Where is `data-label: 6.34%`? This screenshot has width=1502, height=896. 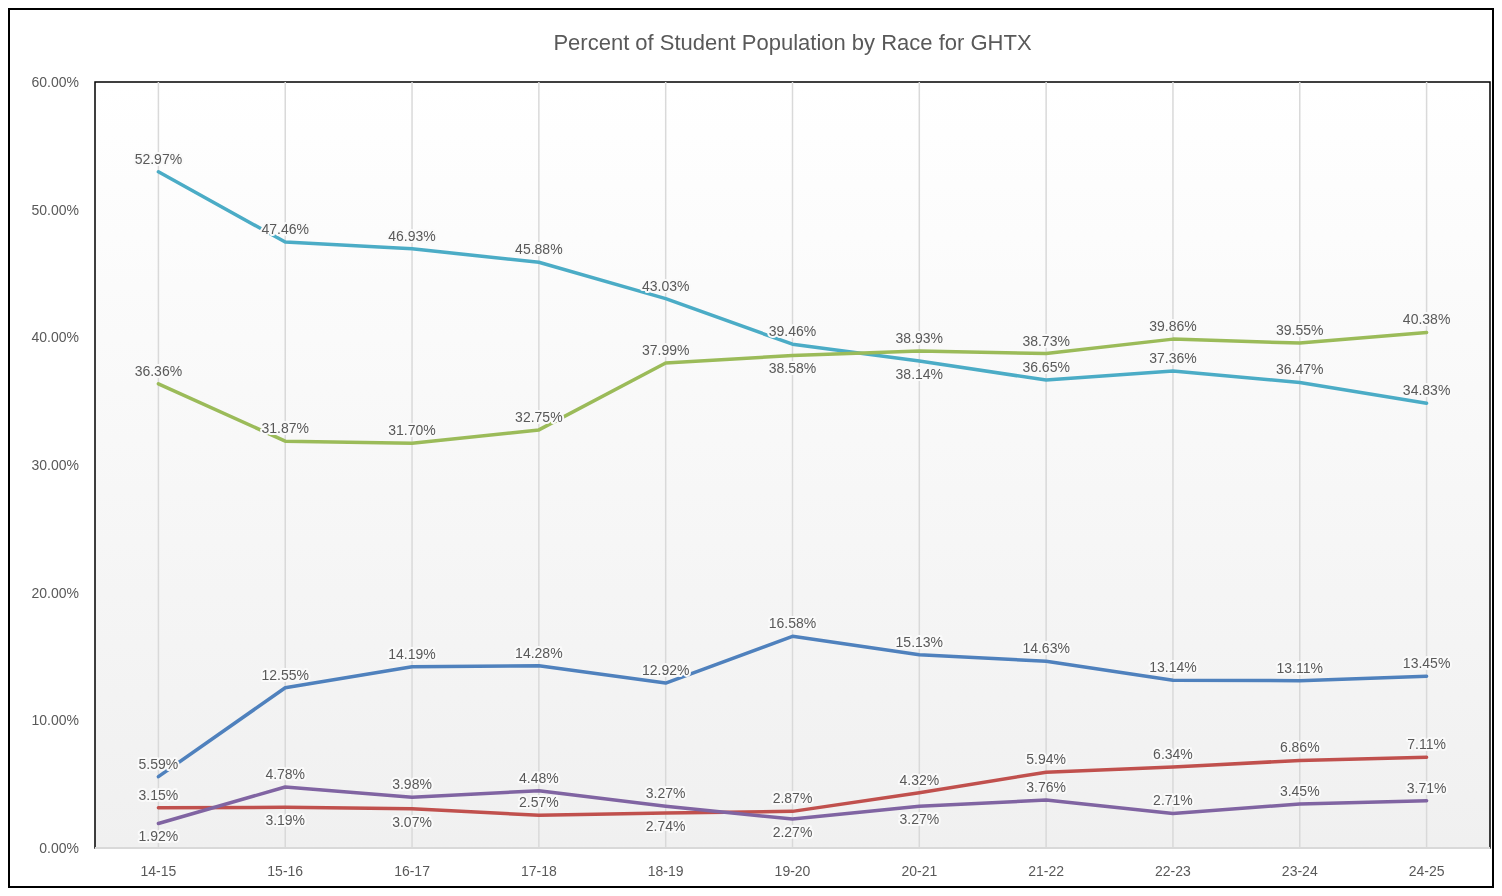
data-label: 6.34% is located at coordinates (1173, 754).